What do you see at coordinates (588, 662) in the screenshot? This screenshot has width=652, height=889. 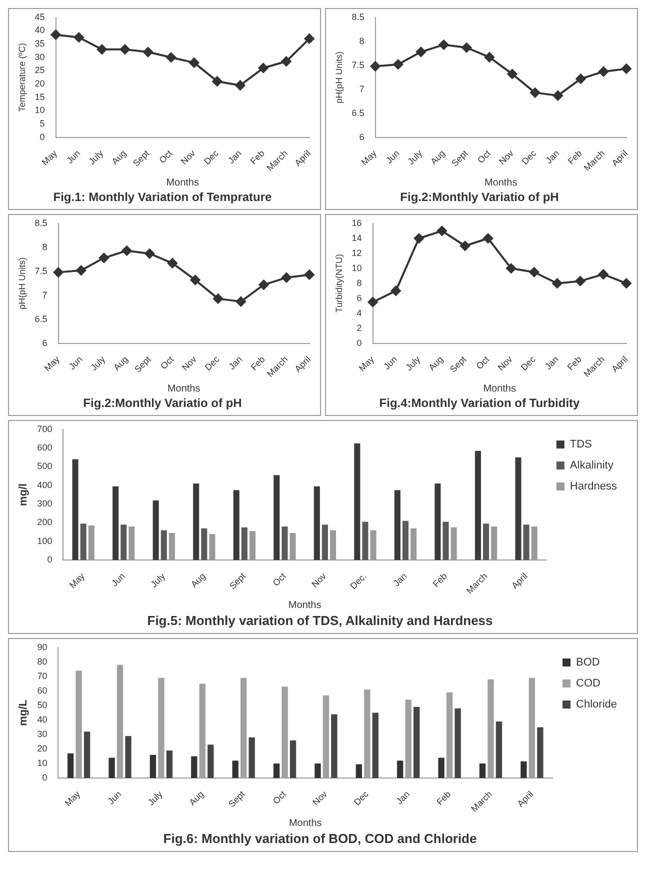 I see `legend-label: BOD` at bounding box center [588, 662].